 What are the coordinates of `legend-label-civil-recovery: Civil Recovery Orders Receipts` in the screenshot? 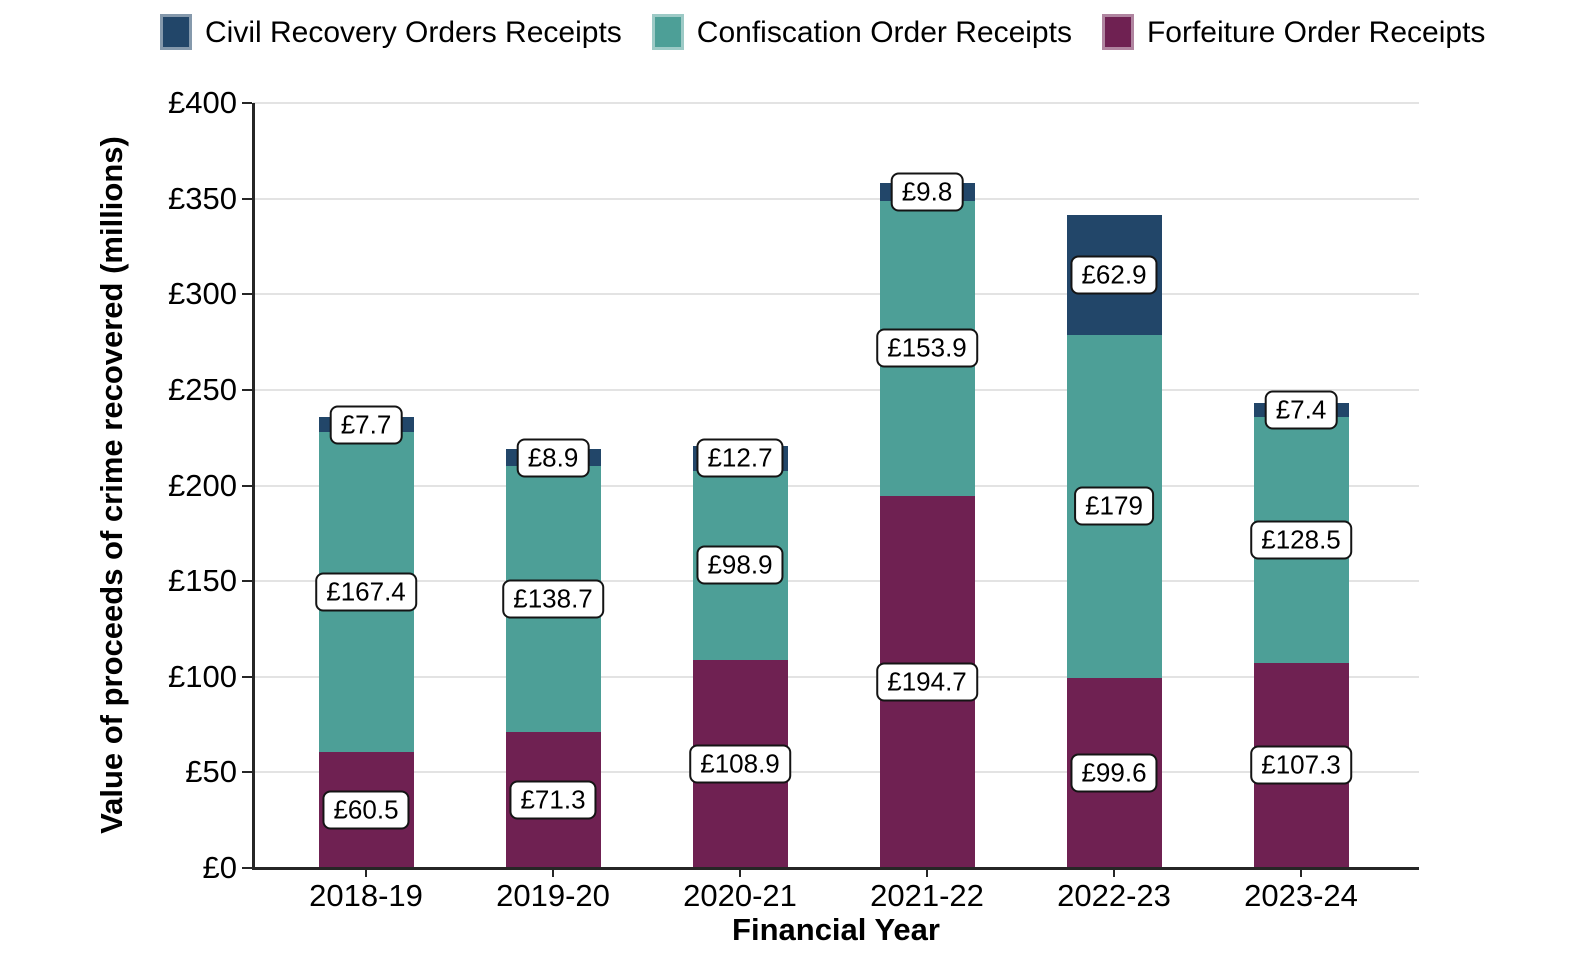 It's located at (413, 32).